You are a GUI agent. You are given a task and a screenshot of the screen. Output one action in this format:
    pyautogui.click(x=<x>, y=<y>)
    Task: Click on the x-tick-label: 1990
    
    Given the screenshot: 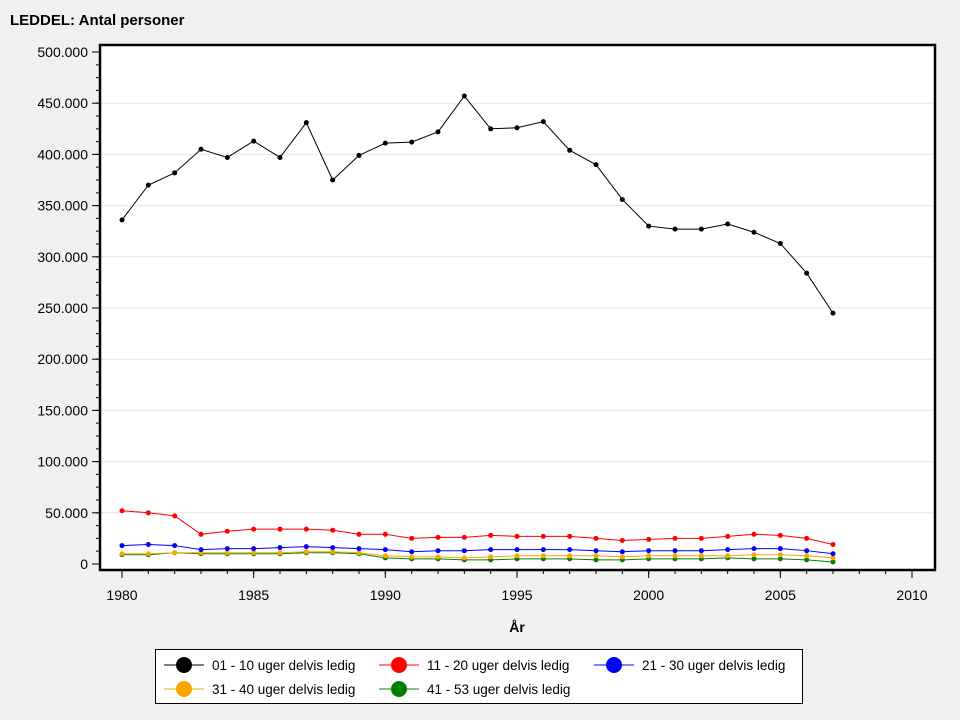 What is the action you would take?
    pyautogui.click(x=385, y=595)
    